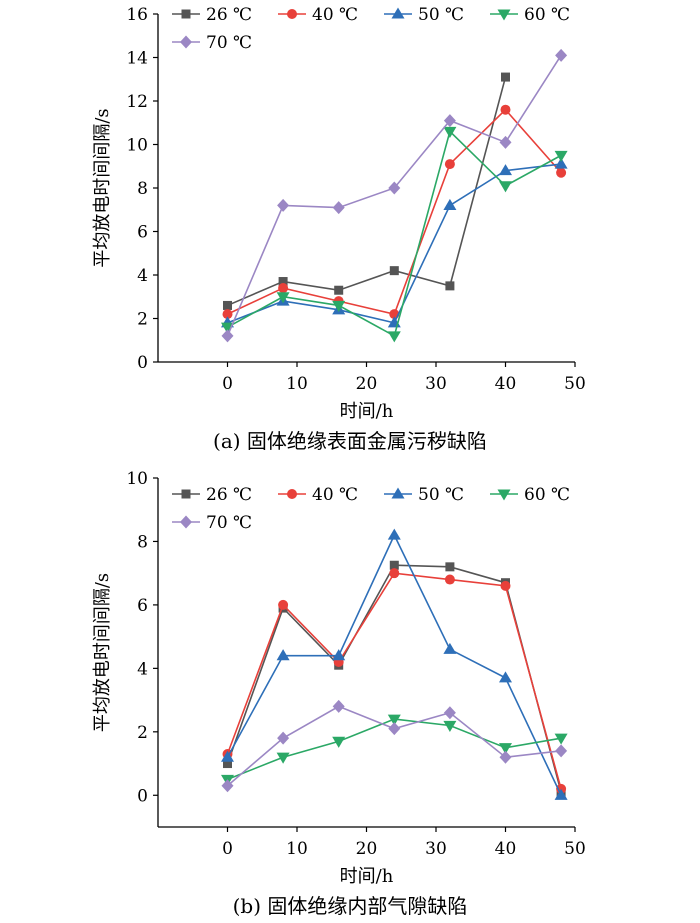 This screenshot has width=700, height=923. Describe the element at coordinates (350, 441) in the screenshot. I see `chart-caption: (a) 固体绝缘表面金属污秽缺陷` at that location.